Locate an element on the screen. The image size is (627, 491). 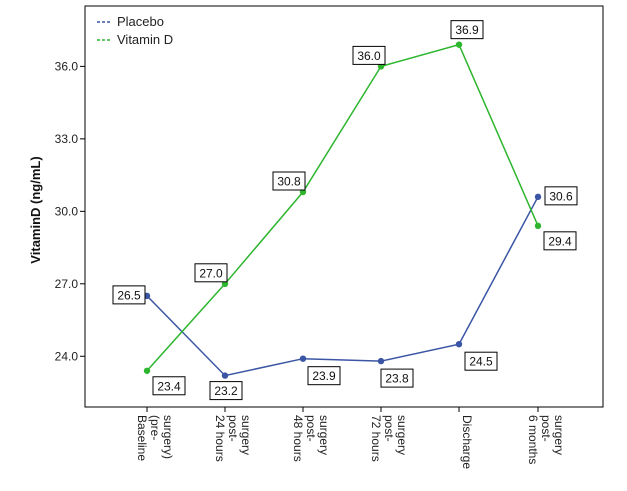
data-label: 30.6 is located at coordinates (561, 196).